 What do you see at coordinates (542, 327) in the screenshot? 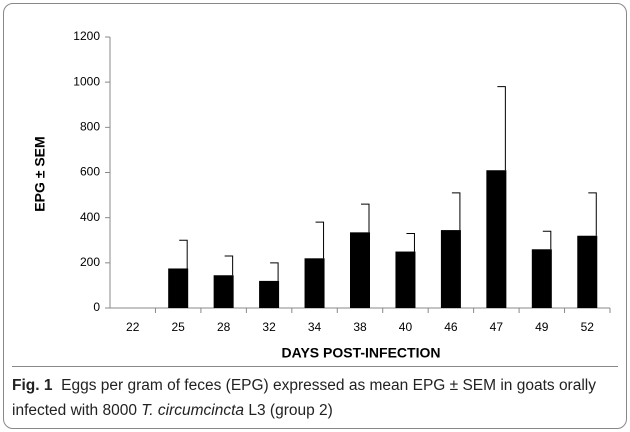
I see `x-tick-label: 49` at bounding box center [542, 327].